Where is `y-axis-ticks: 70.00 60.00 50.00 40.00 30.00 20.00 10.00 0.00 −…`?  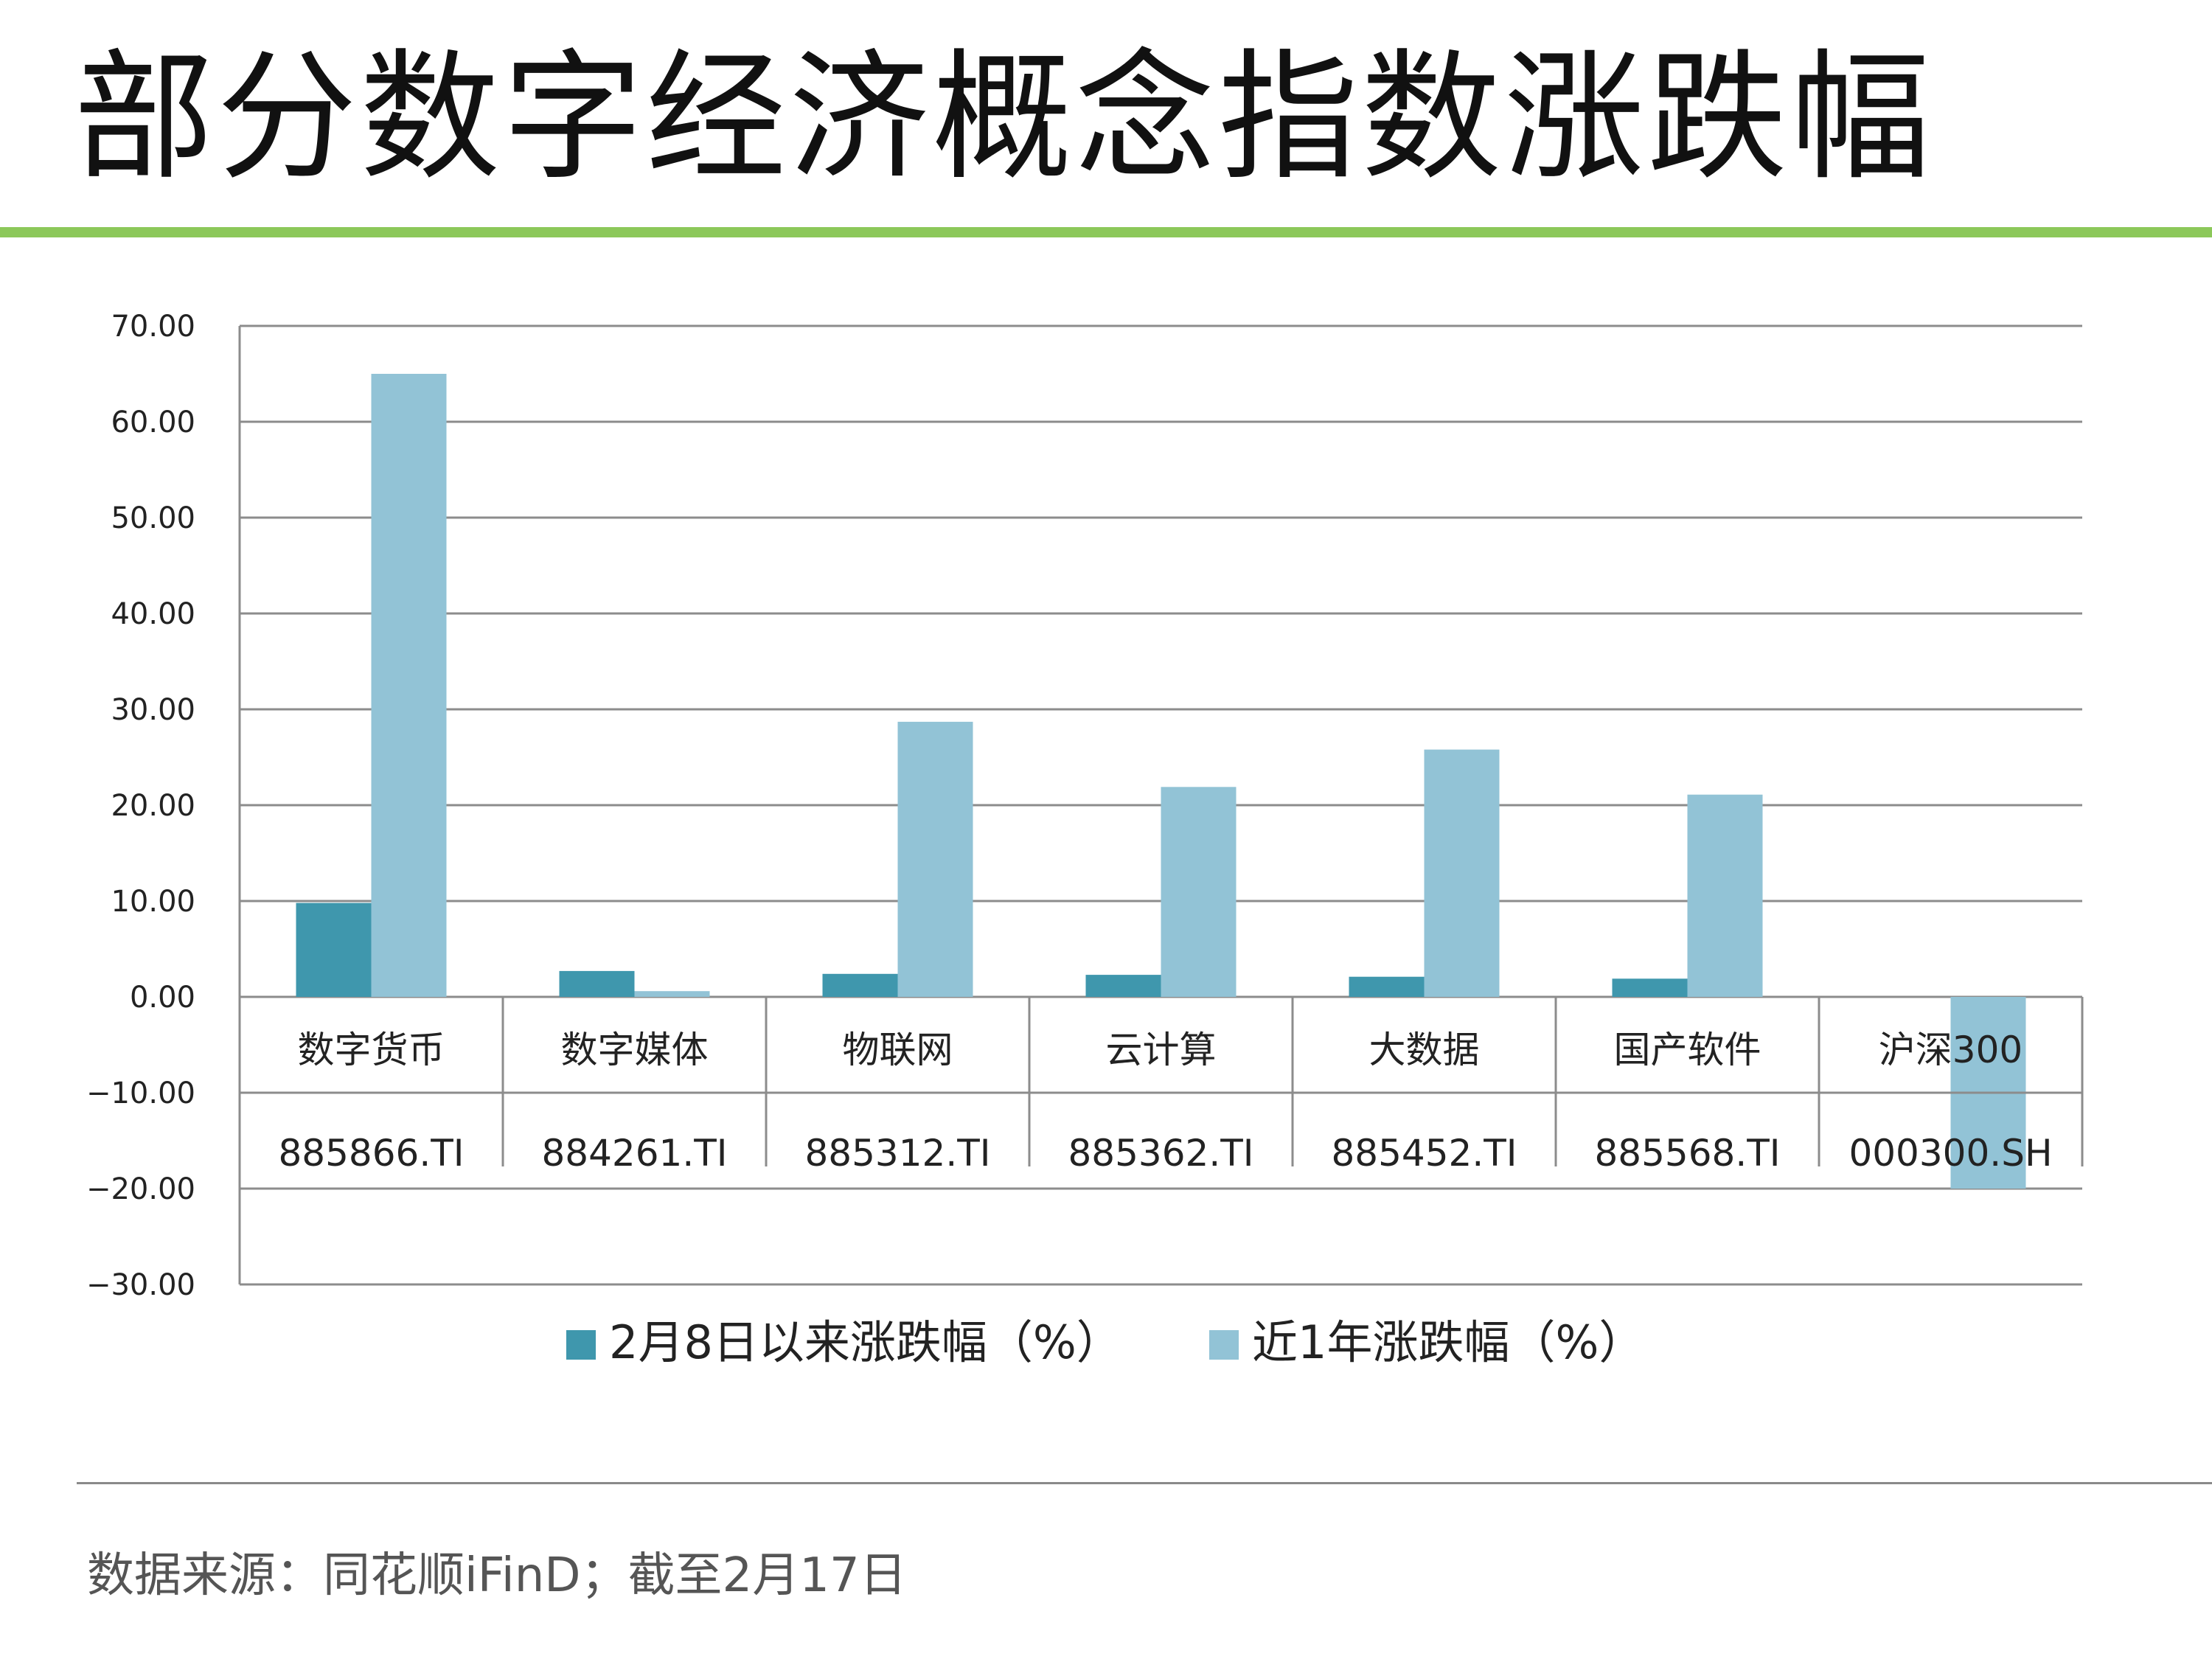 y-axis-ticks: 70.00 60.00 50.00 40.00 30.00 20.00 10.00 0.00 −… is located at coordinates (140, 806).